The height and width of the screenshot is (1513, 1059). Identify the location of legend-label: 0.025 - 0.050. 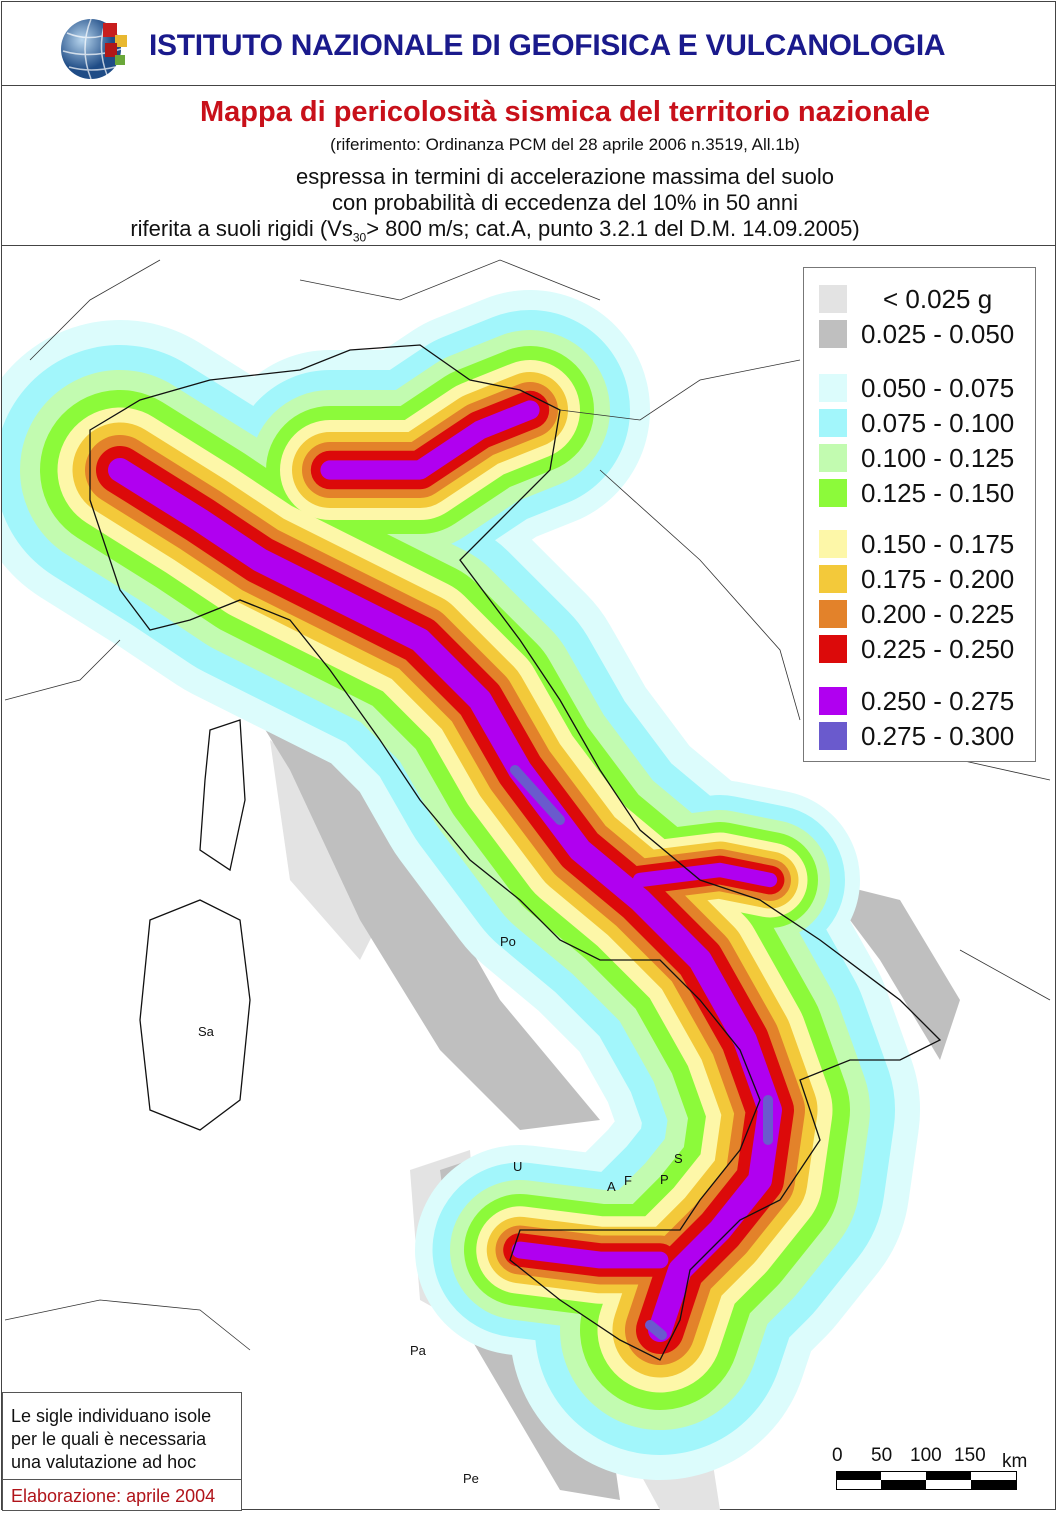
(938, 333).